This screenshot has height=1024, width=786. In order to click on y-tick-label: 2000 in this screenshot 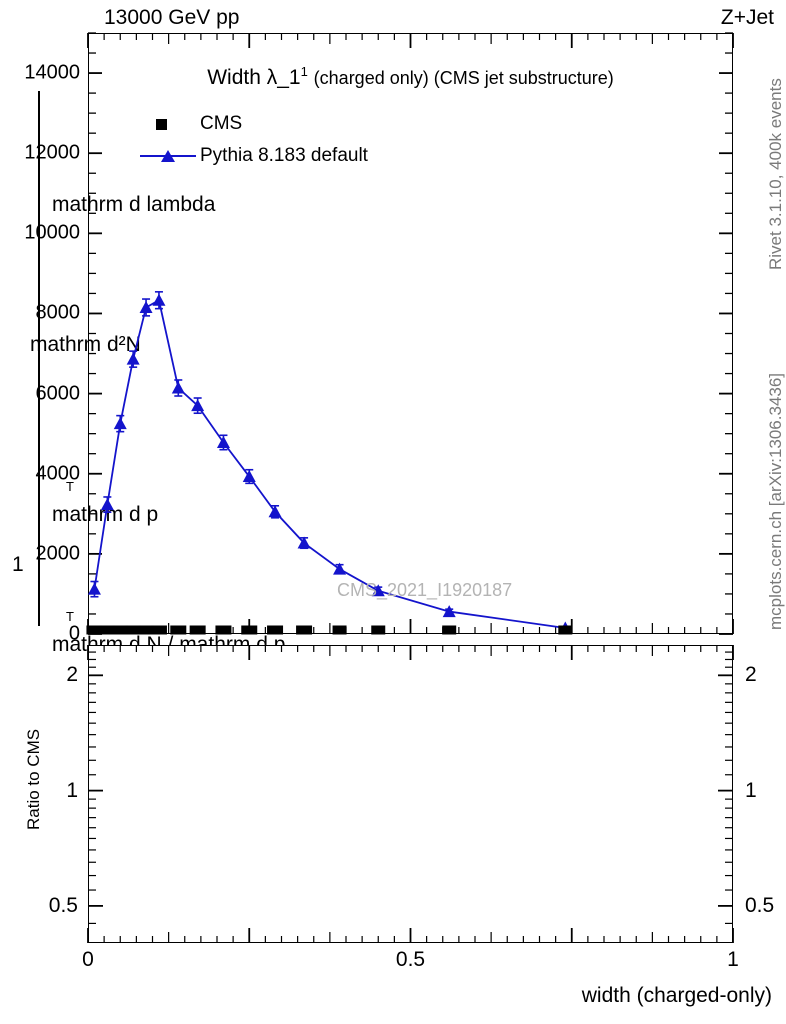, I will do `click(58, 553)`.